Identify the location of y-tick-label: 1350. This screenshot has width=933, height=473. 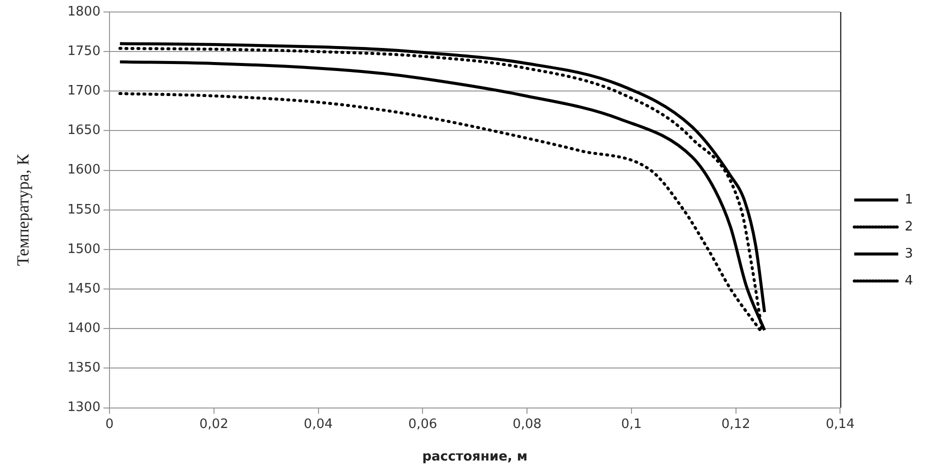
(83, 368).